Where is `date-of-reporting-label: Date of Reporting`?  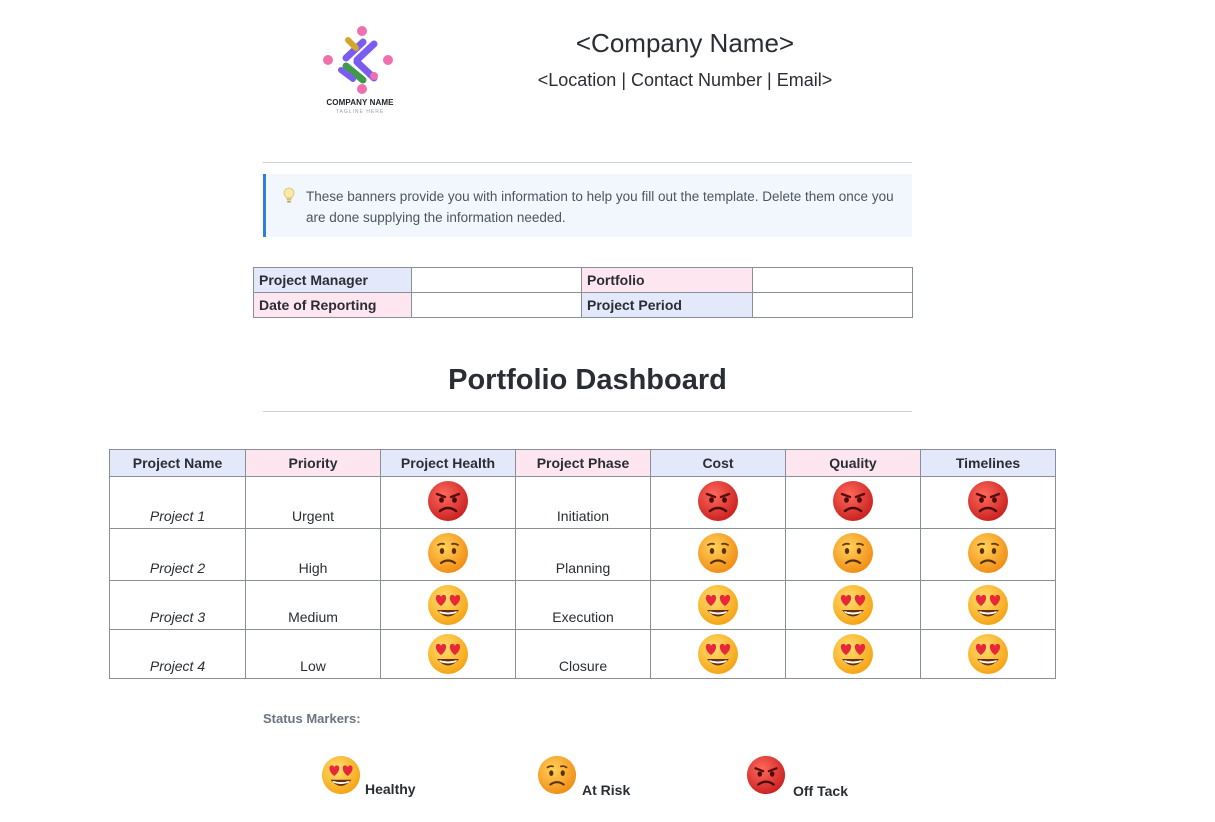
date-of-reporting-label: Date of Reporting is located at coordinates (332, 305).